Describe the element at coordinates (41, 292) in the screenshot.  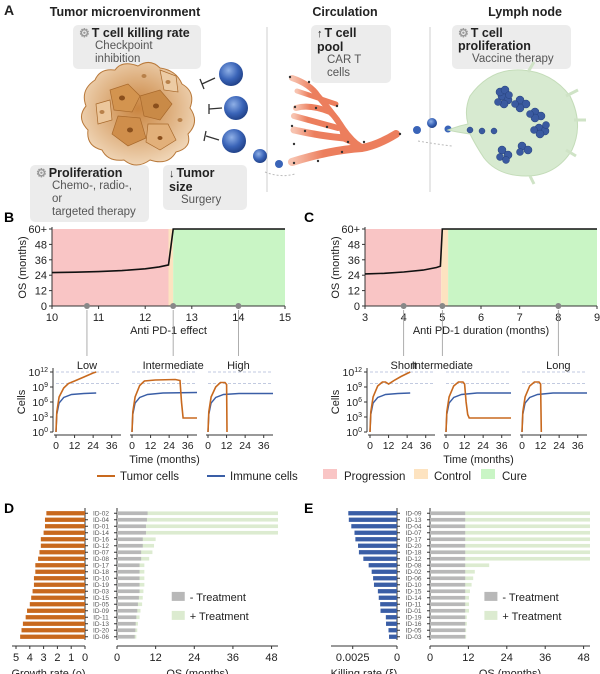
I see `y-tick-label: 12` at that location.